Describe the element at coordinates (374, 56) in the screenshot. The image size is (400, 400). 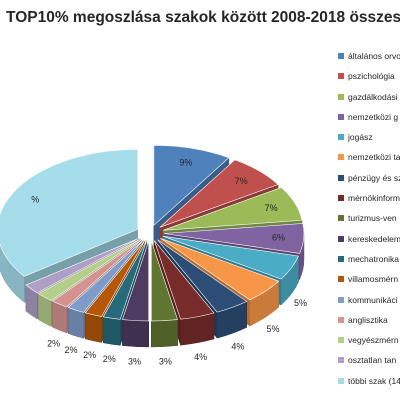
I see `legend-label: általános orvos` at that location.